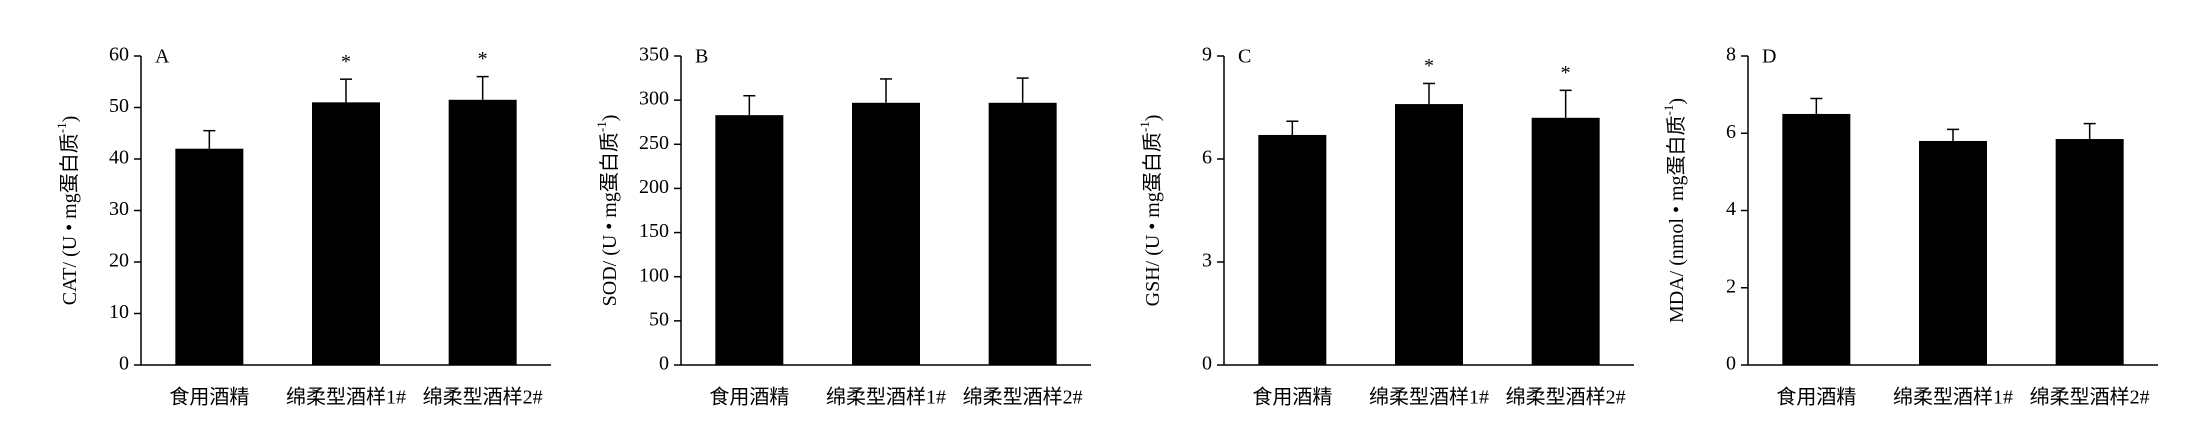 This screenshot has height=433, width=2211. I want to click on y-axis-label: CAT/ (U • mg蛋白质-1), so click(67, 211).